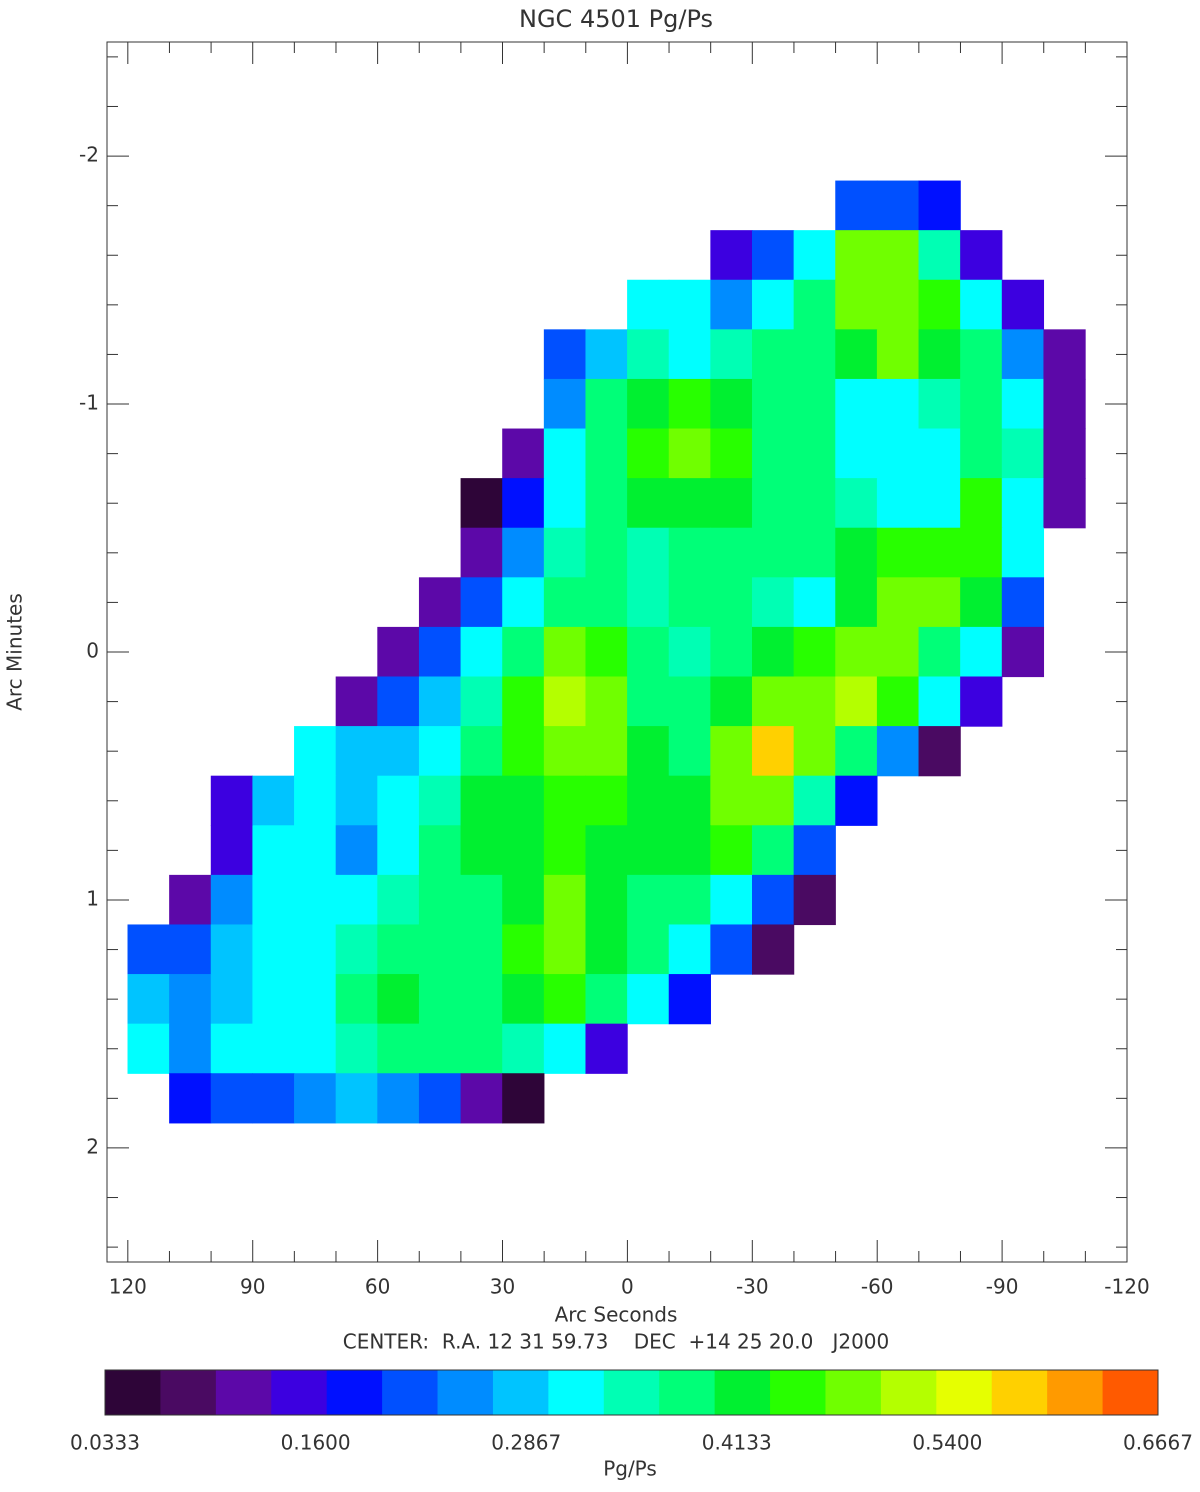 This screenshot has height=1492, width=1200. Describe the element at coordinates (92, 651) in the screenshot. I see `y-tick-label: 0` at that location.